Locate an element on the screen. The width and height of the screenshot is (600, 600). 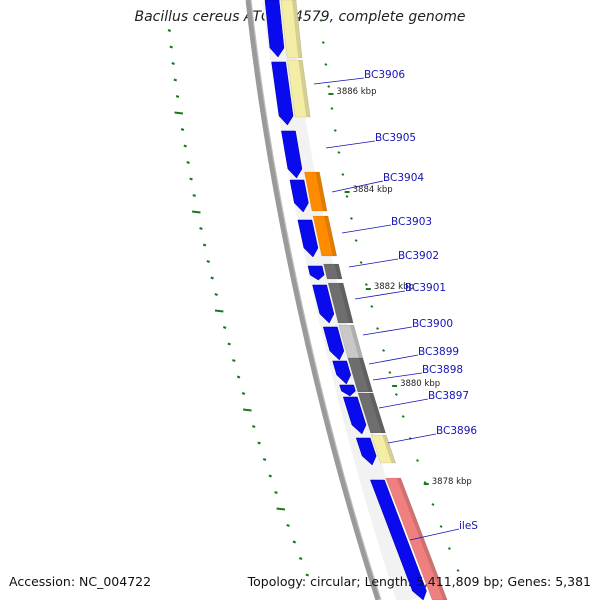
gene-label: BC3904 is located at coordinates (403, 178).